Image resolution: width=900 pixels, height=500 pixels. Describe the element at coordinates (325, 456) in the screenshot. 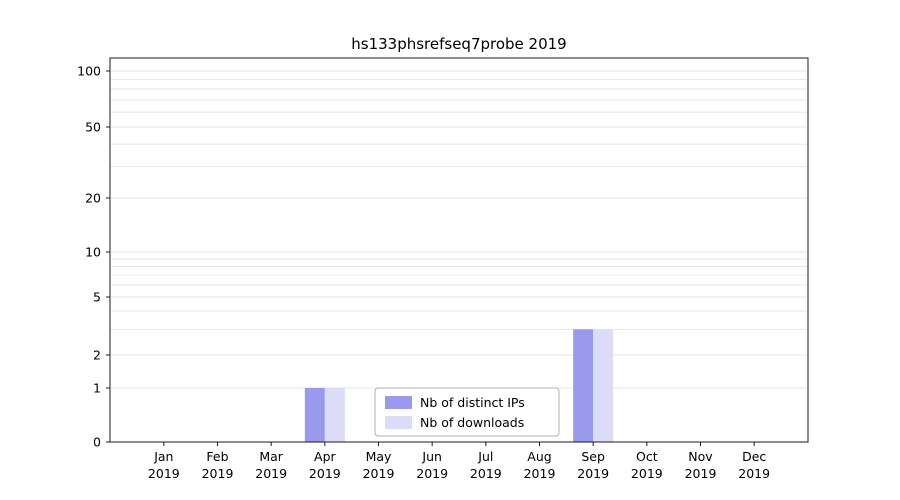

I see `x-tick-label-month: Apr` at that location.